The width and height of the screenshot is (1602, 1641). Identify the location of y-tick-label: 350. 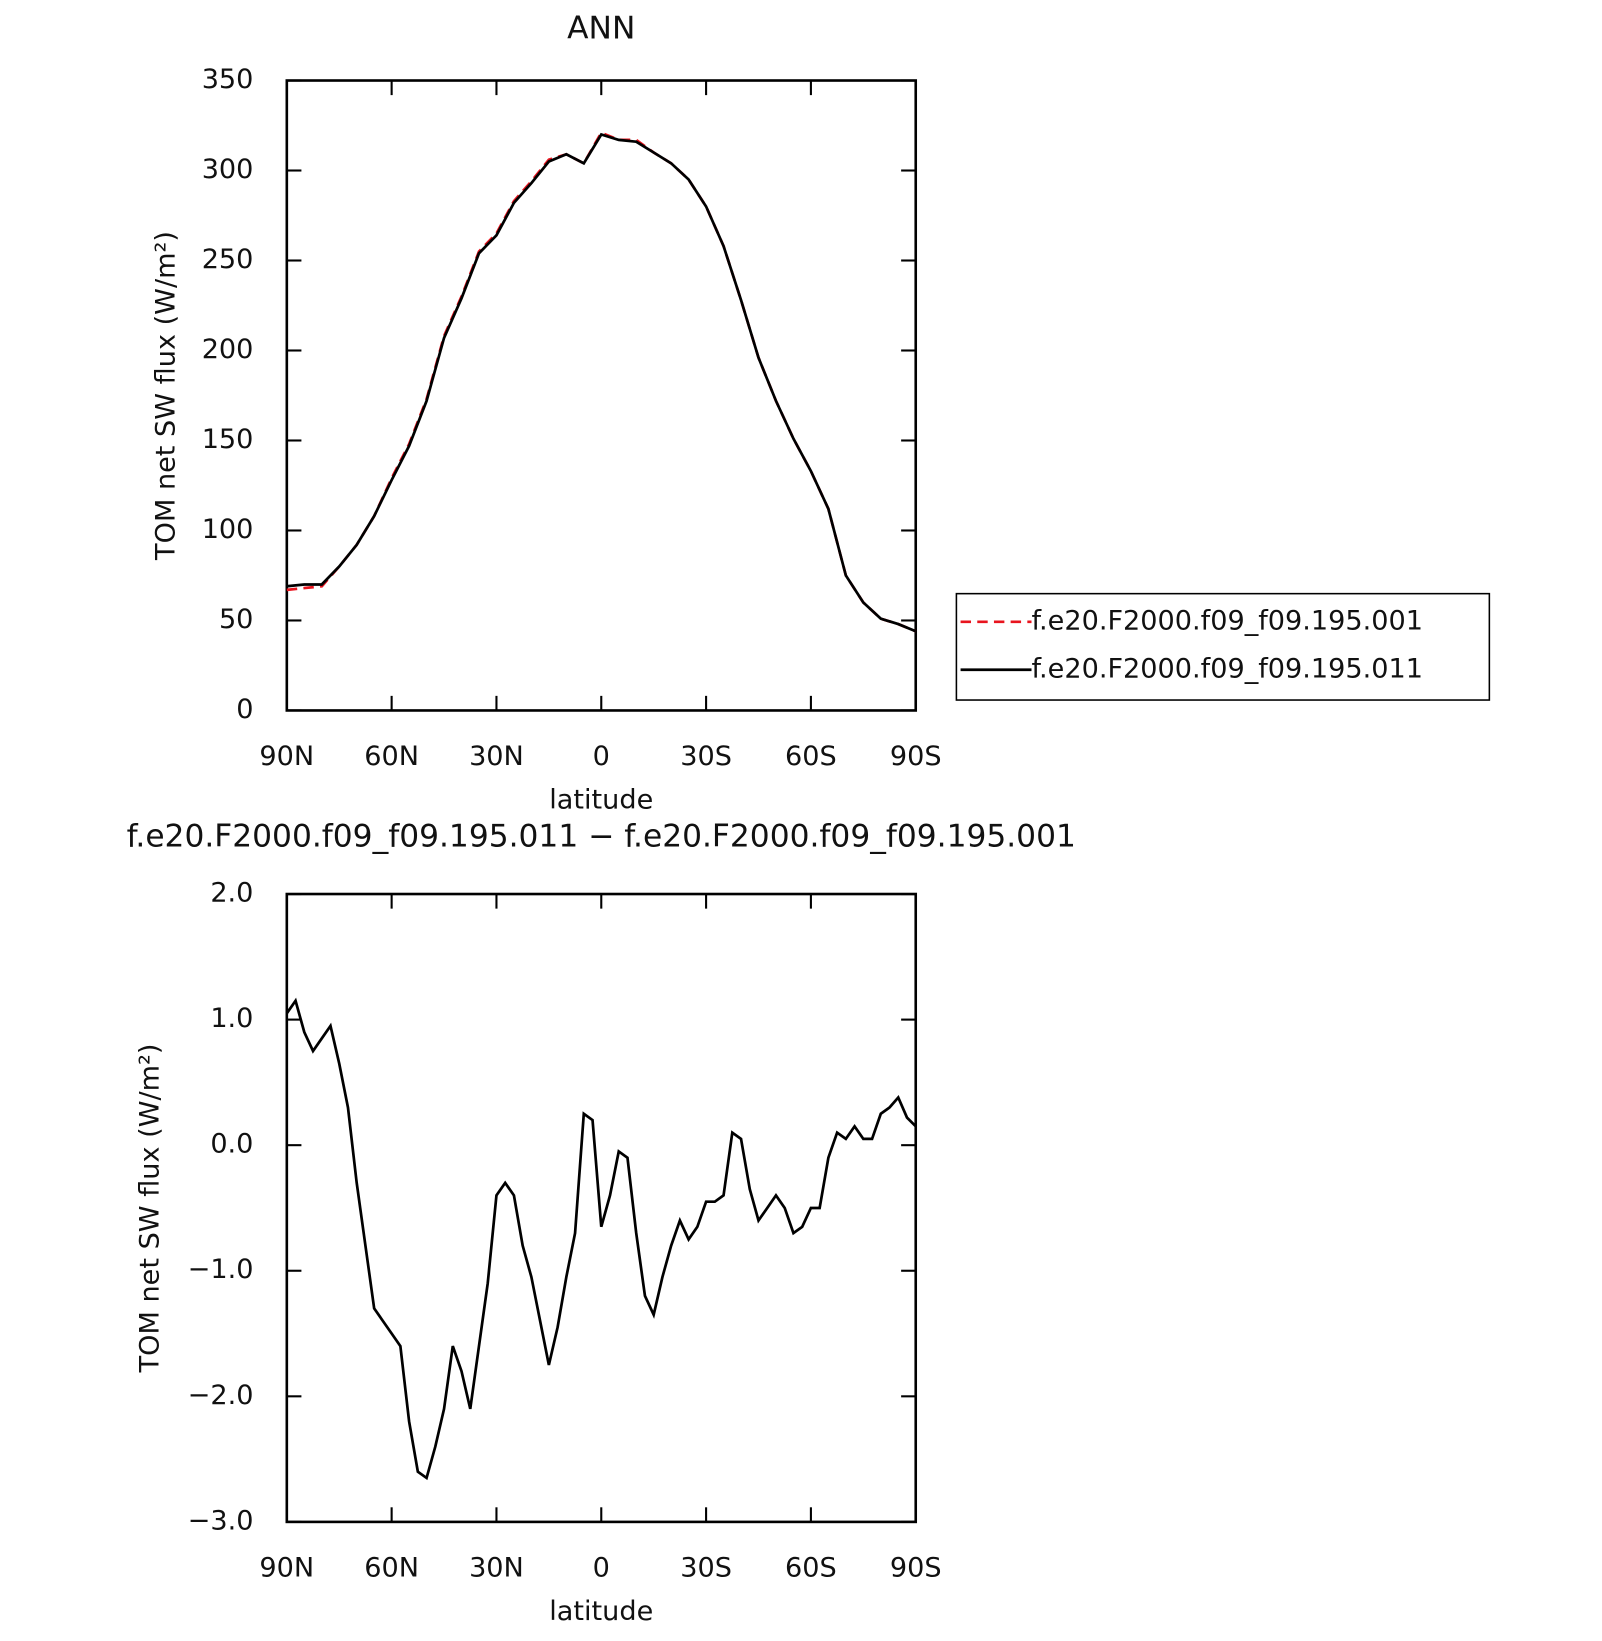
(228, 79).